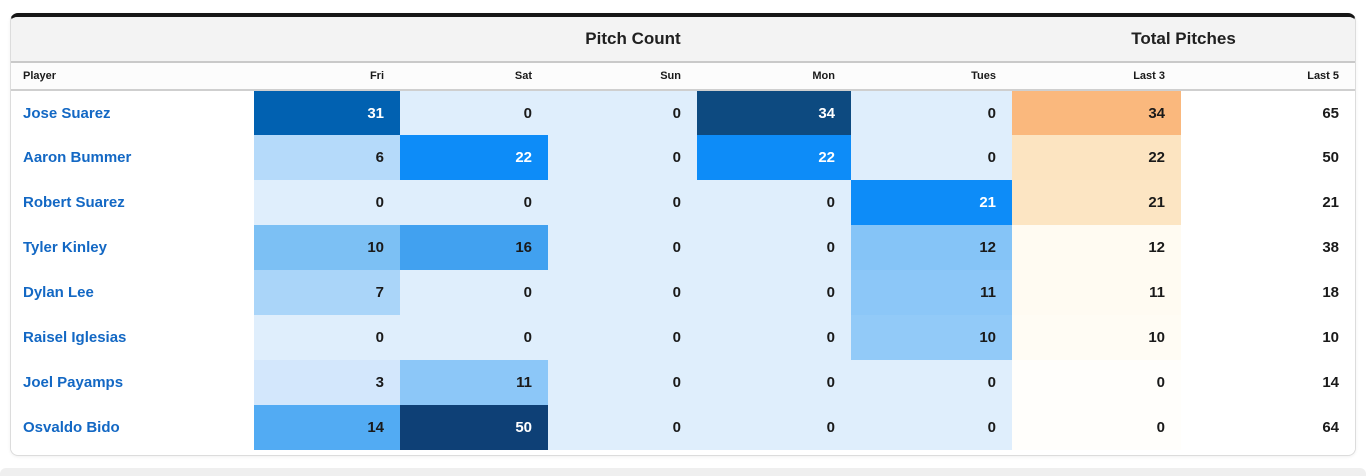 Image resolution: width=1366 pixels, height=476 pixels. What do you see at coordinates (931, 337) in the screenshot?
I see `cell-tues: 10` at bounding box center [931, 337].